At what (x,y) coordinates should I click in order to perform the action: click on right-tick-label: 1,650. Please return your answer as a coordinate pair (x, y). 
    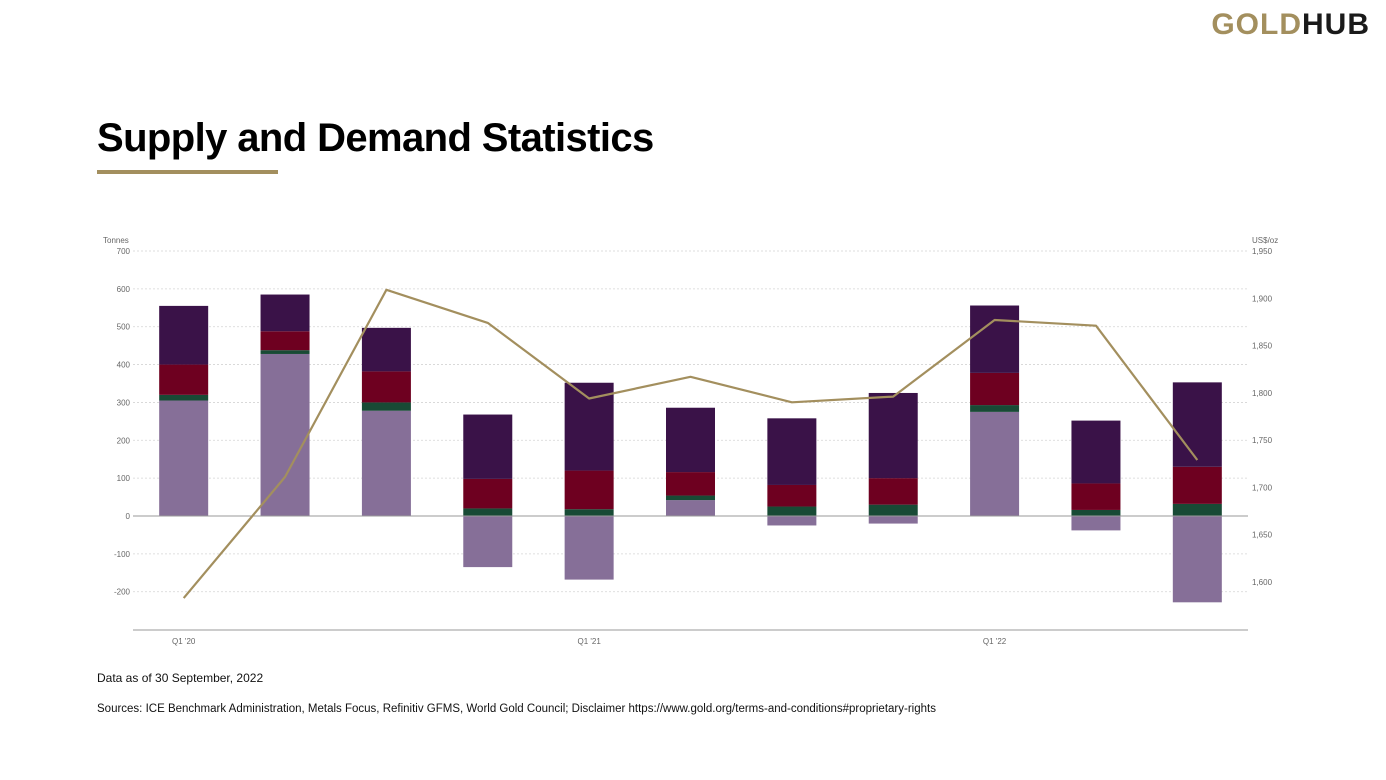
    Looking at the image, I should click on (1262, 535).